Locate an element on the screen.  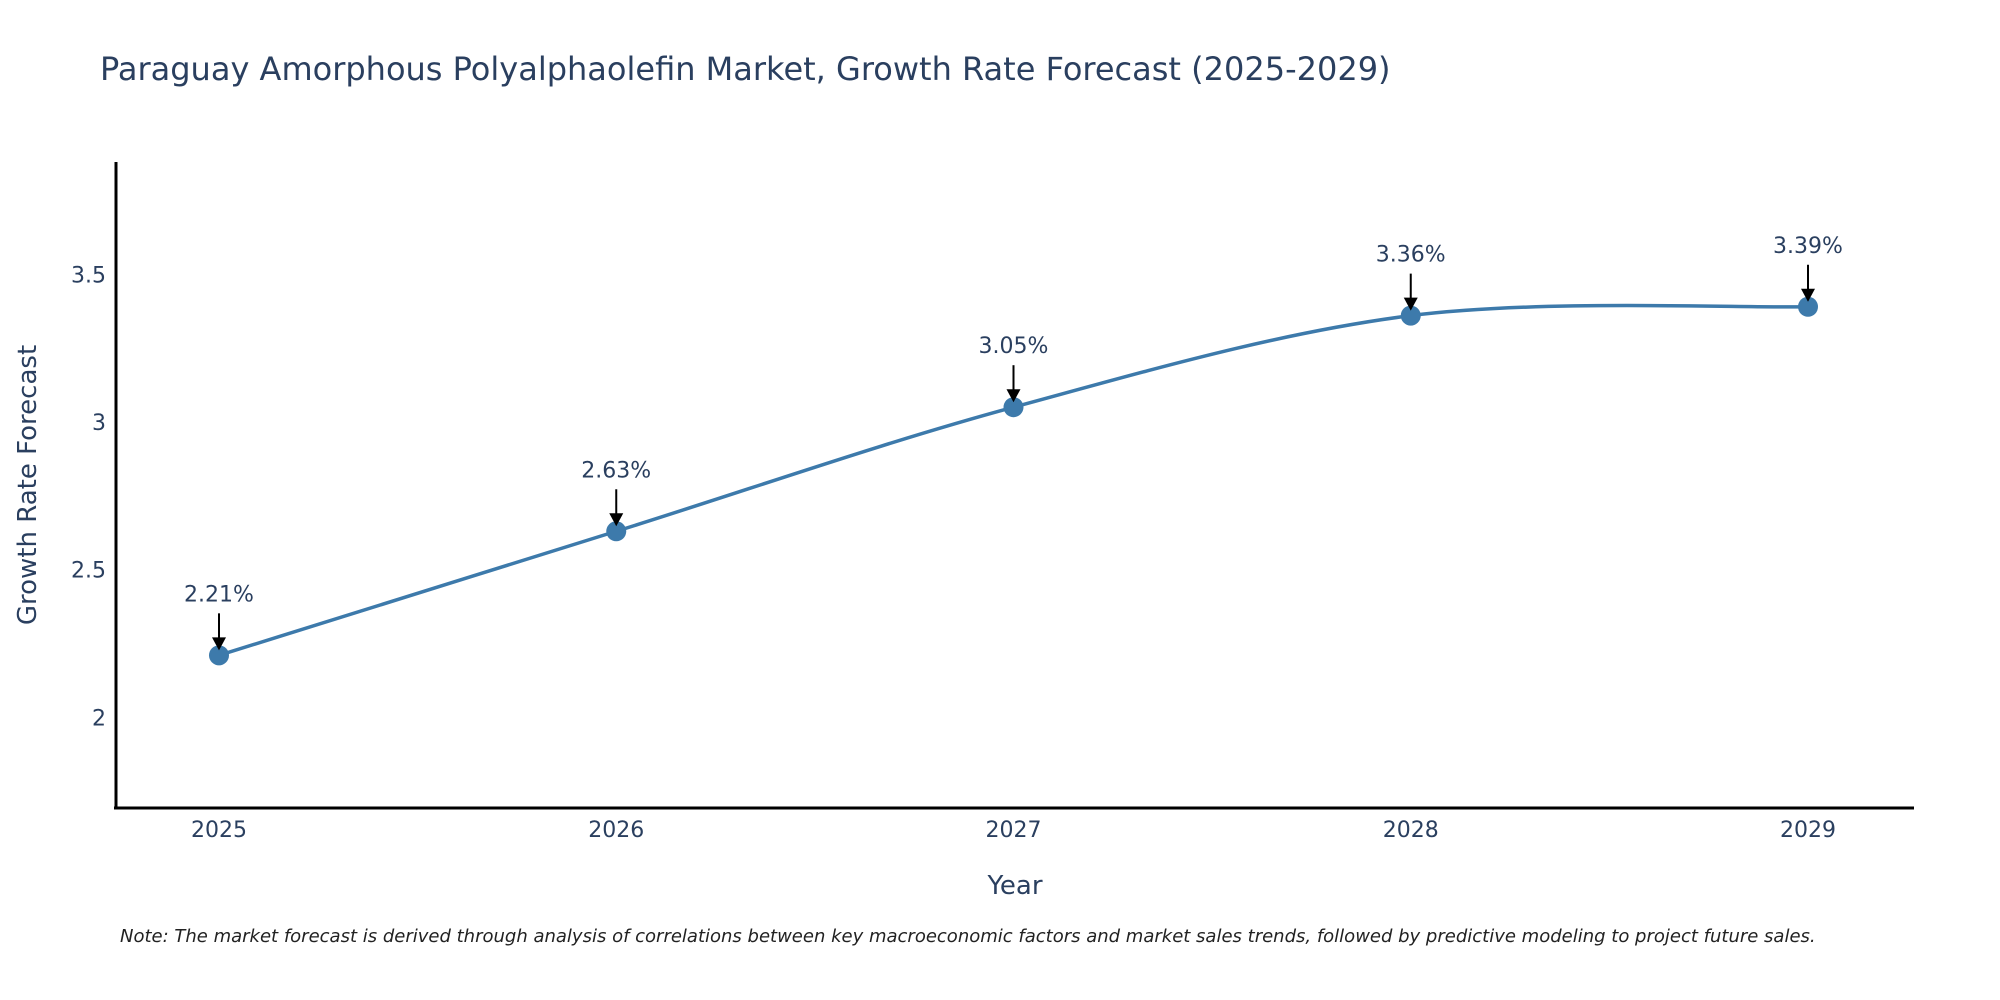
y-tick-labels: 2 2.5 3 3.5 is located at coordinates (88, 497).